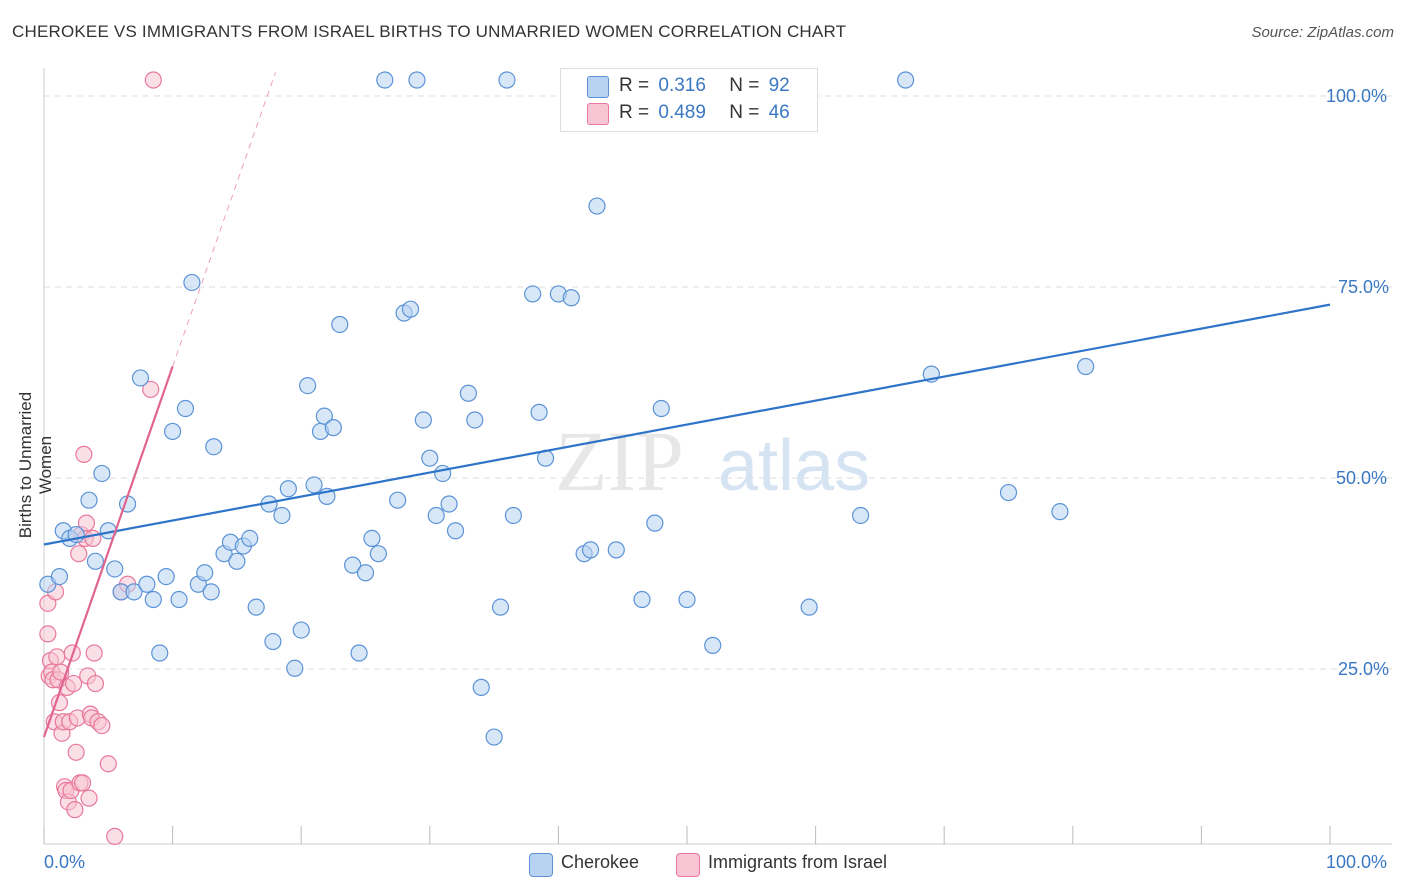  I want to click on israel-series, so click(100, 458).